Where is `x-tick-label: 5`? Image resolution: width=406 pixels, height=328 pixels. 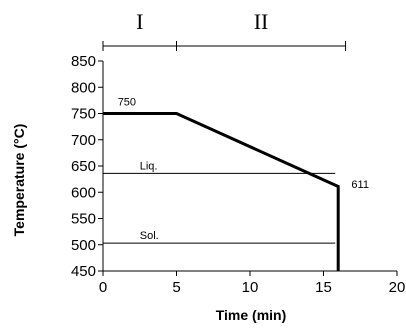 x-tick-label: 5 is located at coordinates (176, 287).